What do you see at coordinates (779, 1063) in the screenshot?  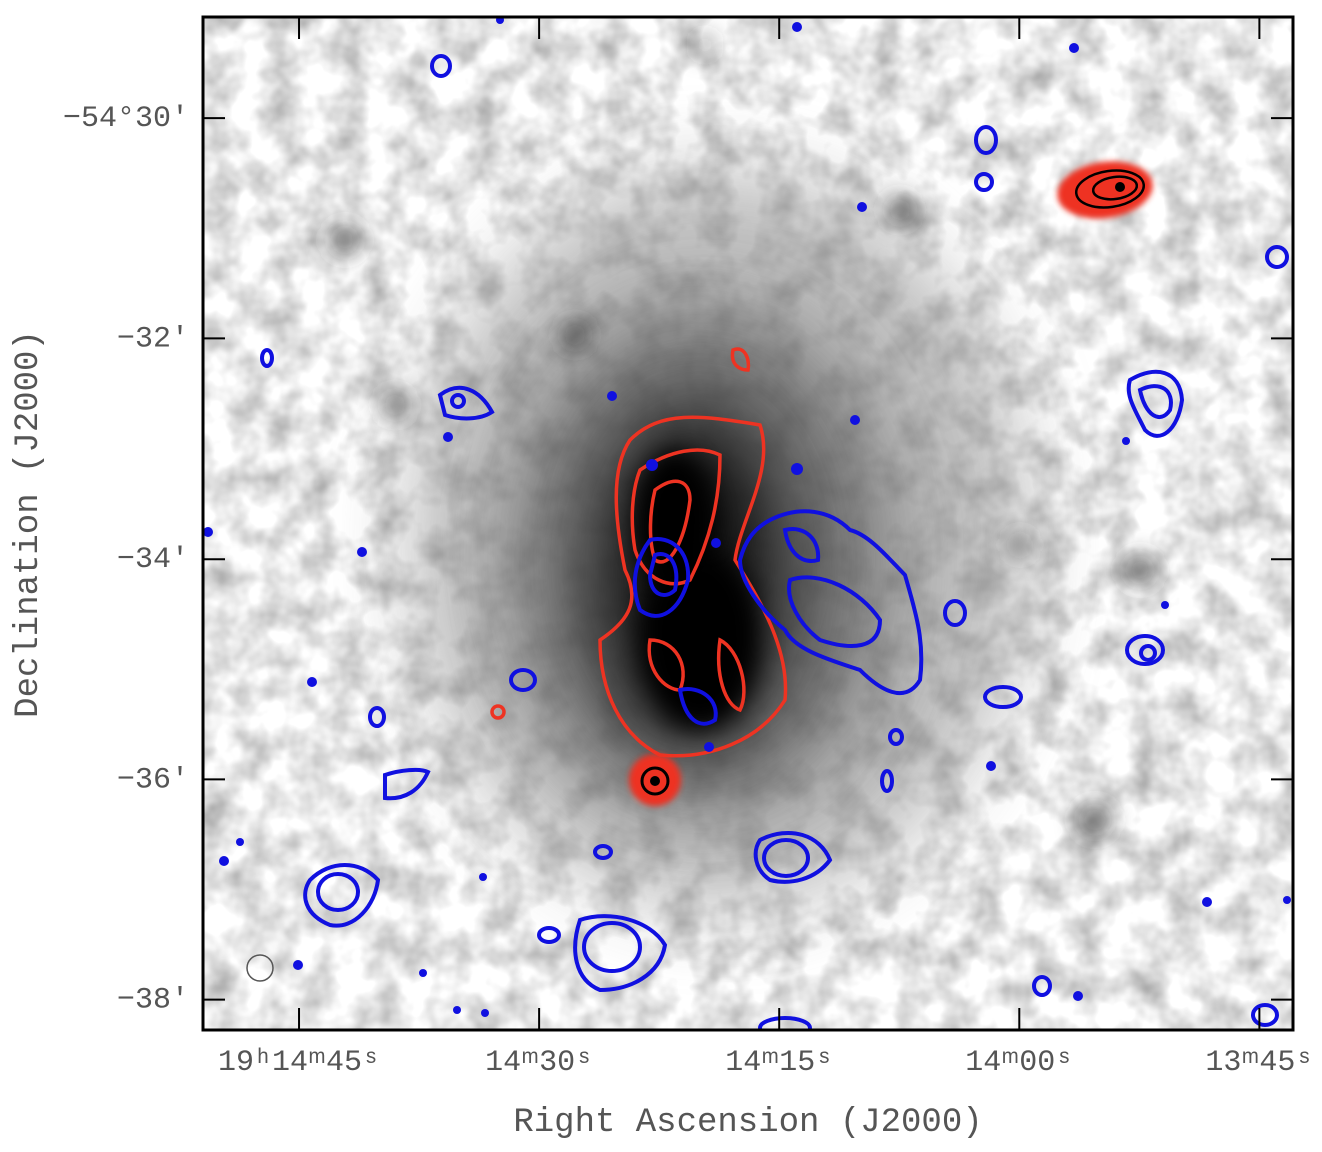 I see `x-tick-label: 14ᵐ15ˢ` at bounding box center [779, 1063].